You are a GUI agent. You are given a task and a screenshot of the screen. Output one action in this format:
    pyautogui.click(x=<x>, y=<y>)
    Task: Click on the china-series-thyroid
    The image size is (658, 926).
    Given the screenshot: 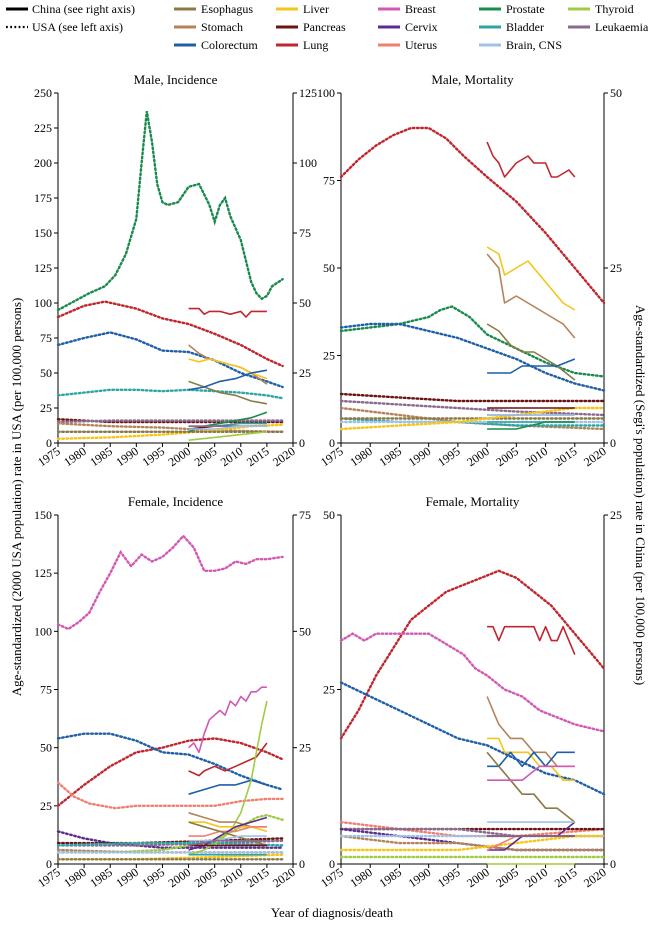 What is the action you would take?
    pyautogui.click(x=228, y=778)
    